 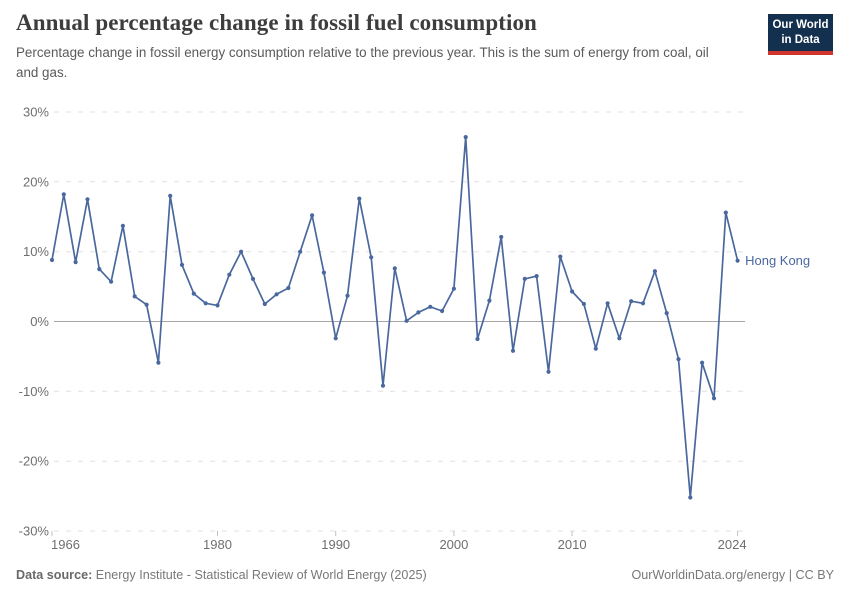 What do you see at coordinates (572, 544) in the screenshot?
I see `x-axis-tick-label: 2010` at bounding box center [572, 544].